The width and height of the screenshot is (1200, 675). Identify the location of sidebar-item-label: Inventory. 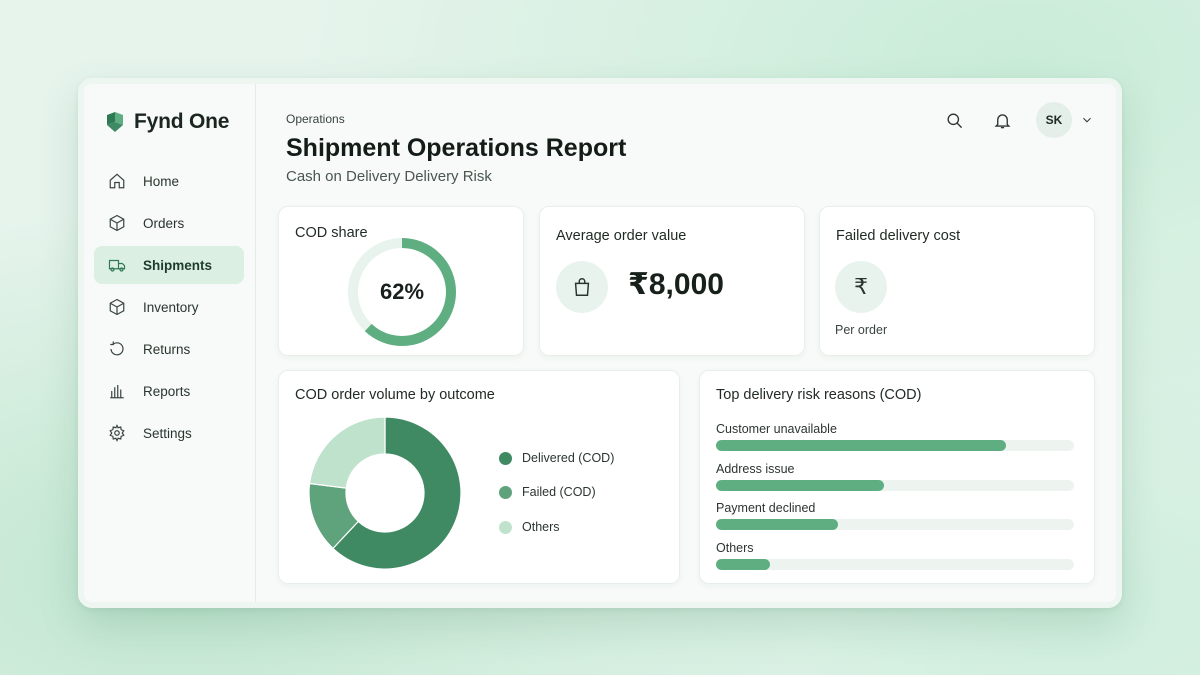
(171, 307).